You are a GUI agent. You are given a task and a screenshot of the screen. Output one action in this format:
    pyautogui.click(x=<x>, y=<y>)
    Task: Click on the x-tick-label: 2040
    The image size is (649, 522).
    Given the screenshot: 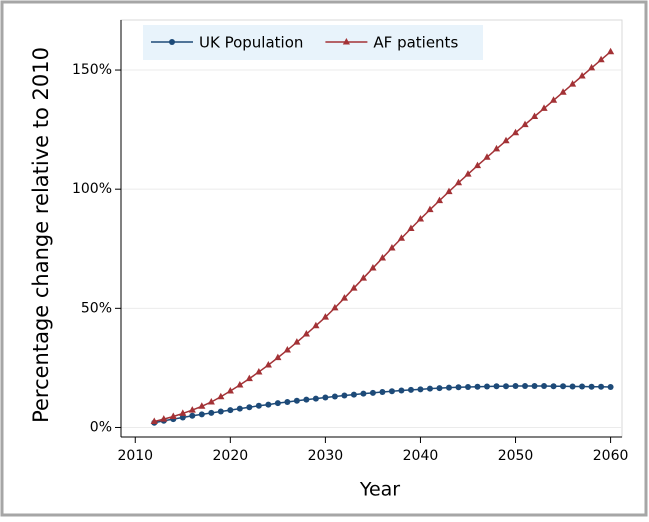 What is the action you would take?
    pyautogui.click(x=421, y=456)
    